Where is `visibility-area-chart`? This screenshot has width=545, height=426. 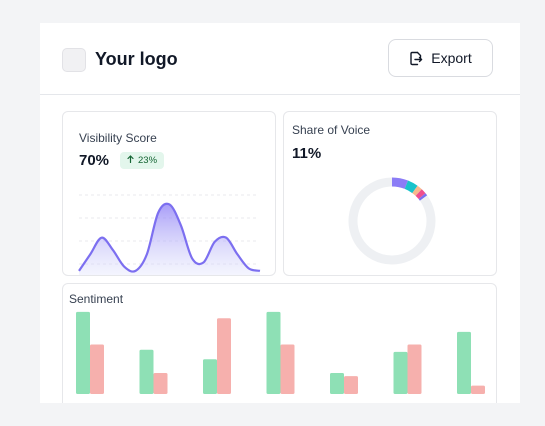
visibility-area-chart is located at coordinates (169, 234).